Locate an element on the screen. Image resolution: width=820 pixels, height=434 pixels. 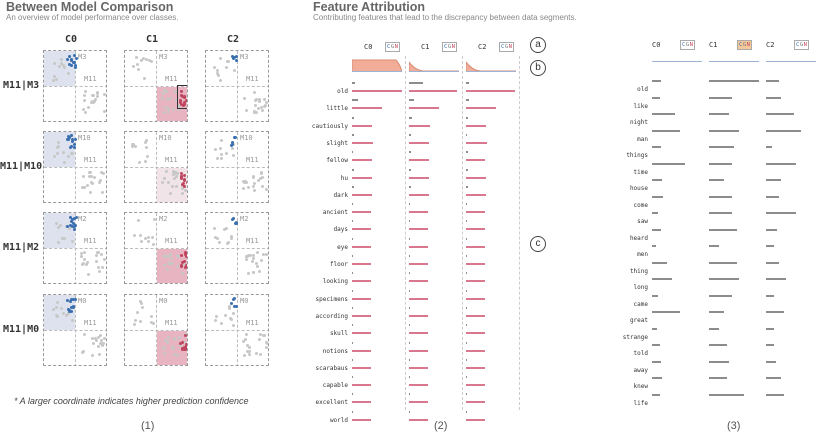
column-separator is located at coordinates (462, 233).